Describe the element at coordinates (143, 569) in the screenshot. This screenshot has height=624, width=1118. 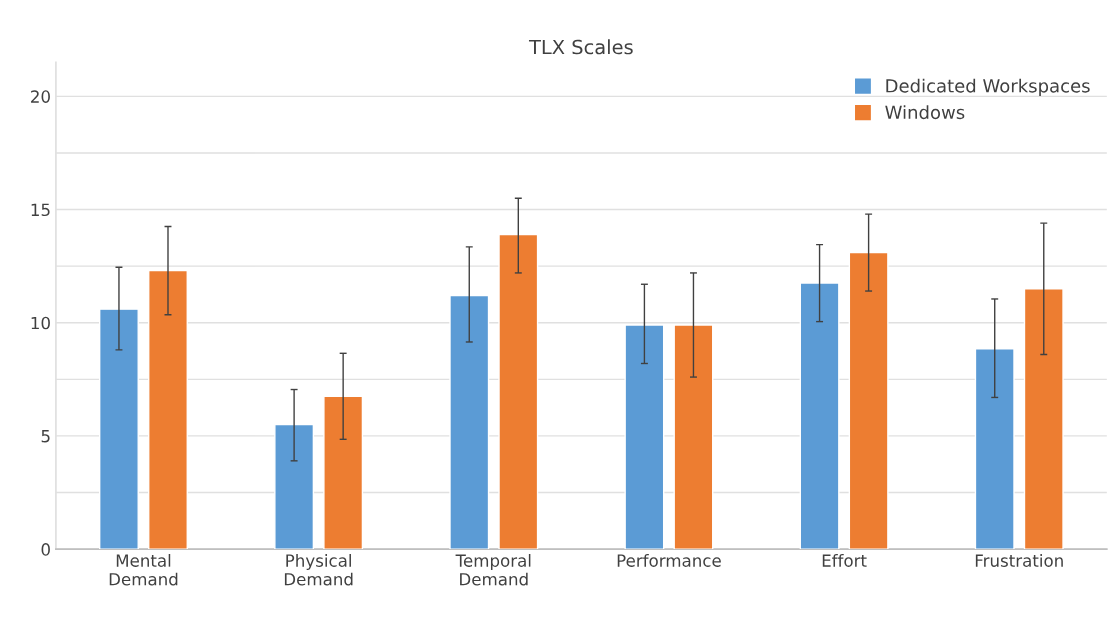
I see `x-tick-label: Mental Demand` at that location.